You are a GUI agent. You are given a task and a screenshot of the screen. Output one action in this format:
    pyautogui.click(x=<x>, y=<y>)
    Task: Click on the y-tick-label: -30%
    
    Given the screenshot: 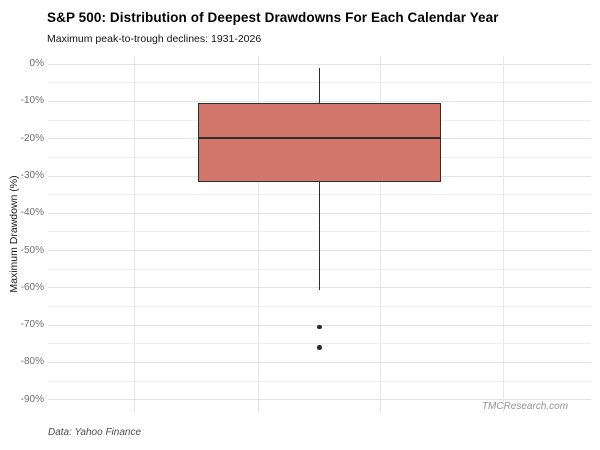 What is the action you would take?
    pyautogui.click(x=32, y=176)
    